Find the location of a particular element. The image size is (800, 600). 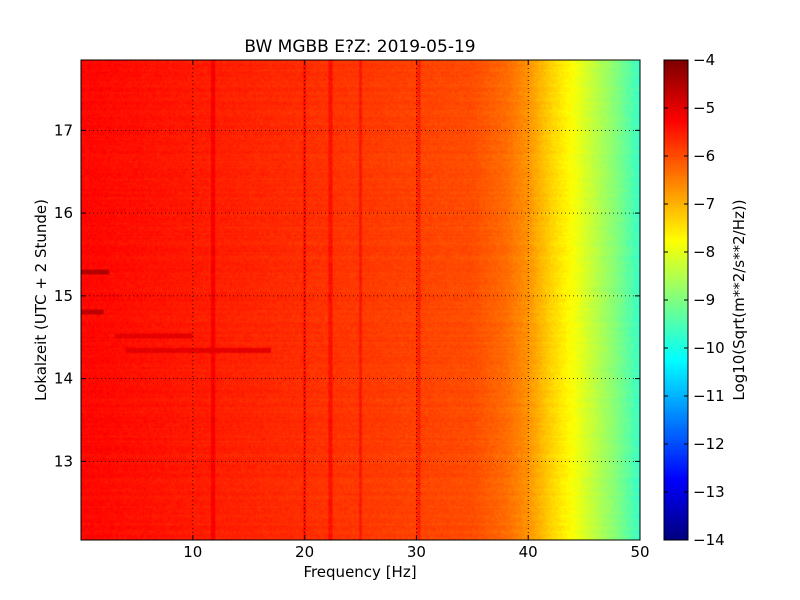

colorbar-ticks: −4 −5 −6 −7 −8 −9 −10 −11 −12 −13 −14 is located at coordinates (694, 300).